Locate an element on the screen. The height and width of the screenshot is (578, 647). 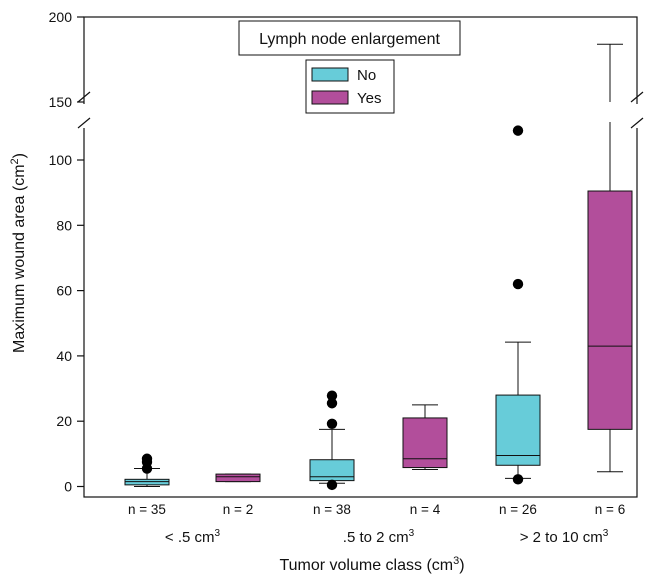
y-tick-label: 0 is located at coordinates (68, 487).